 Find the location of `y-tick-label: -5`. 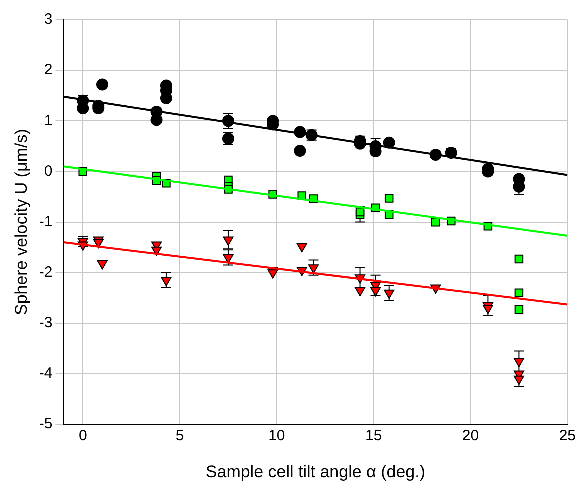

y-tick-label: -5 is located at coordinates (46, 424).